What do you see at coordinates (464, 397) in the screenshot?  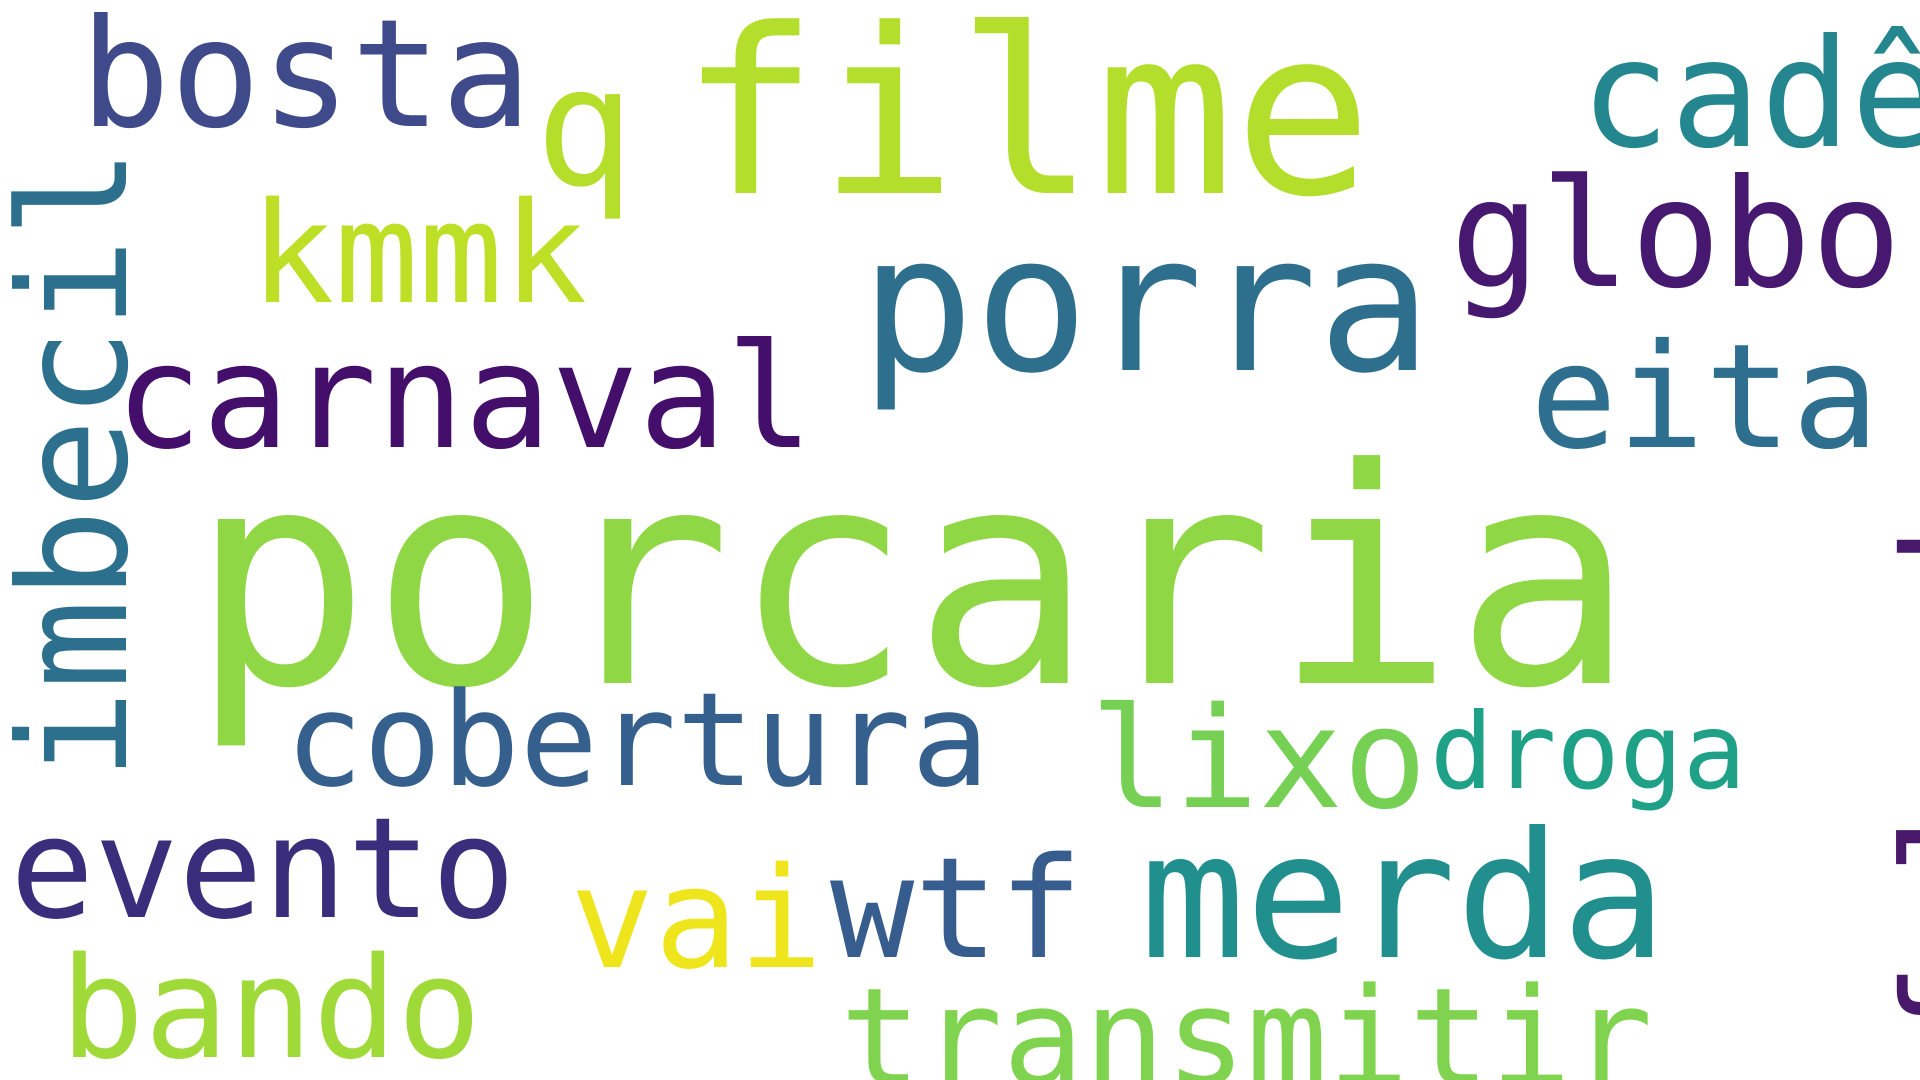 I see `word-carnaval: carnaval` at bounding box center [464, 397].